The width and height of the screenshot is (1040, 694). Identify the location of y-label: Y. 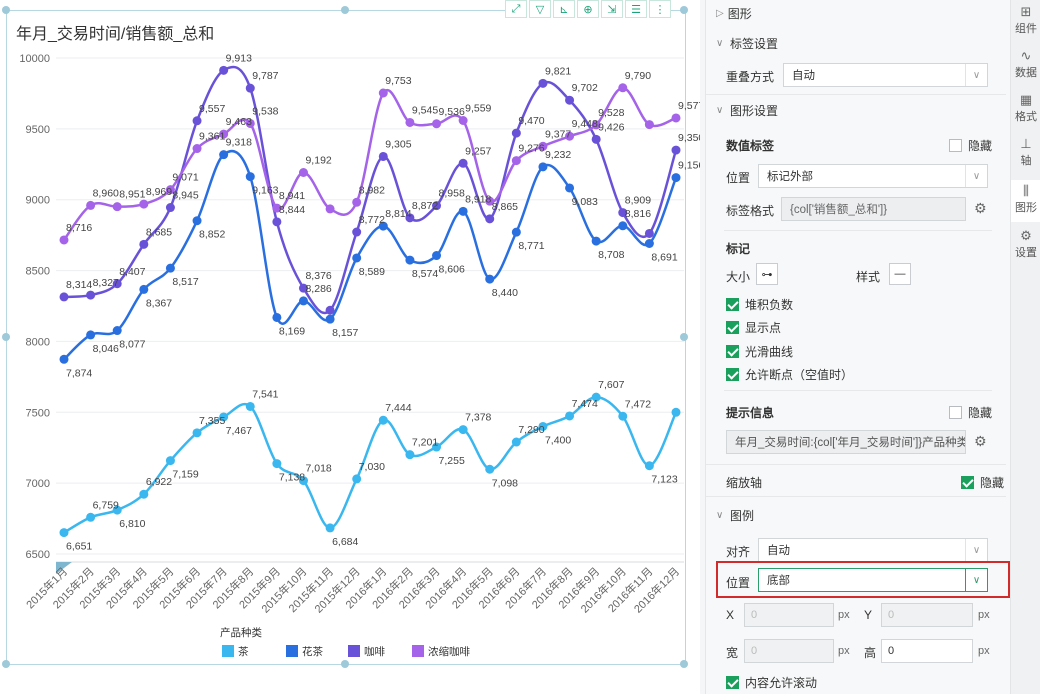
(868, 615).